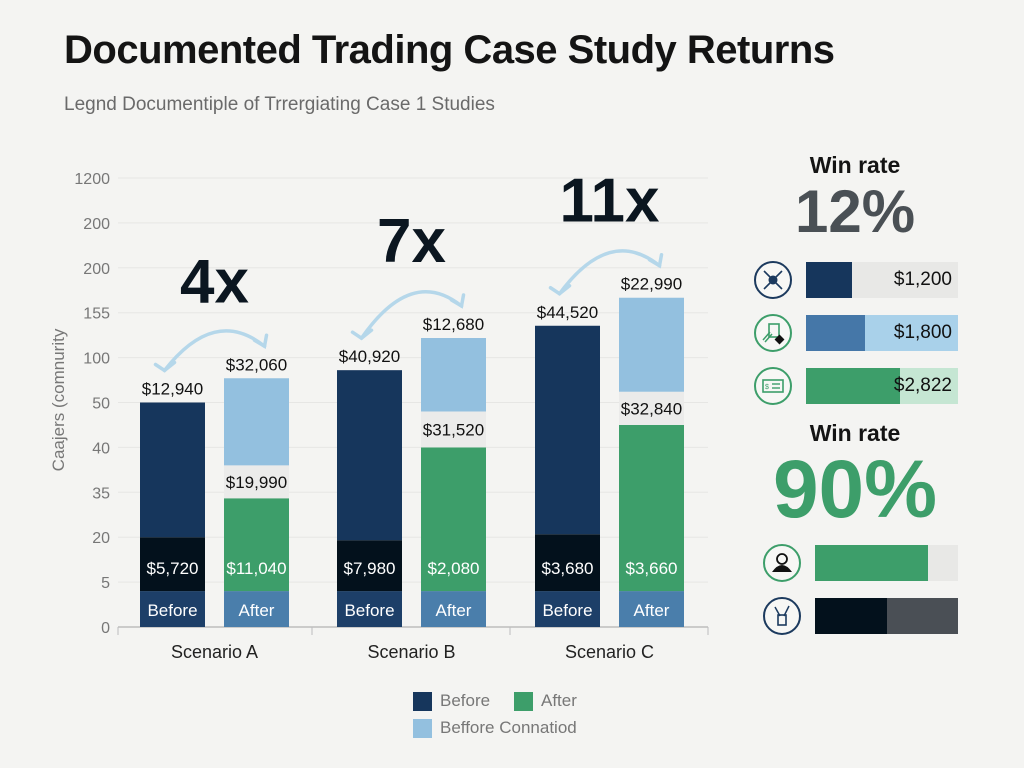  I want to click on y-tick-label: 155, so click(96, 314).